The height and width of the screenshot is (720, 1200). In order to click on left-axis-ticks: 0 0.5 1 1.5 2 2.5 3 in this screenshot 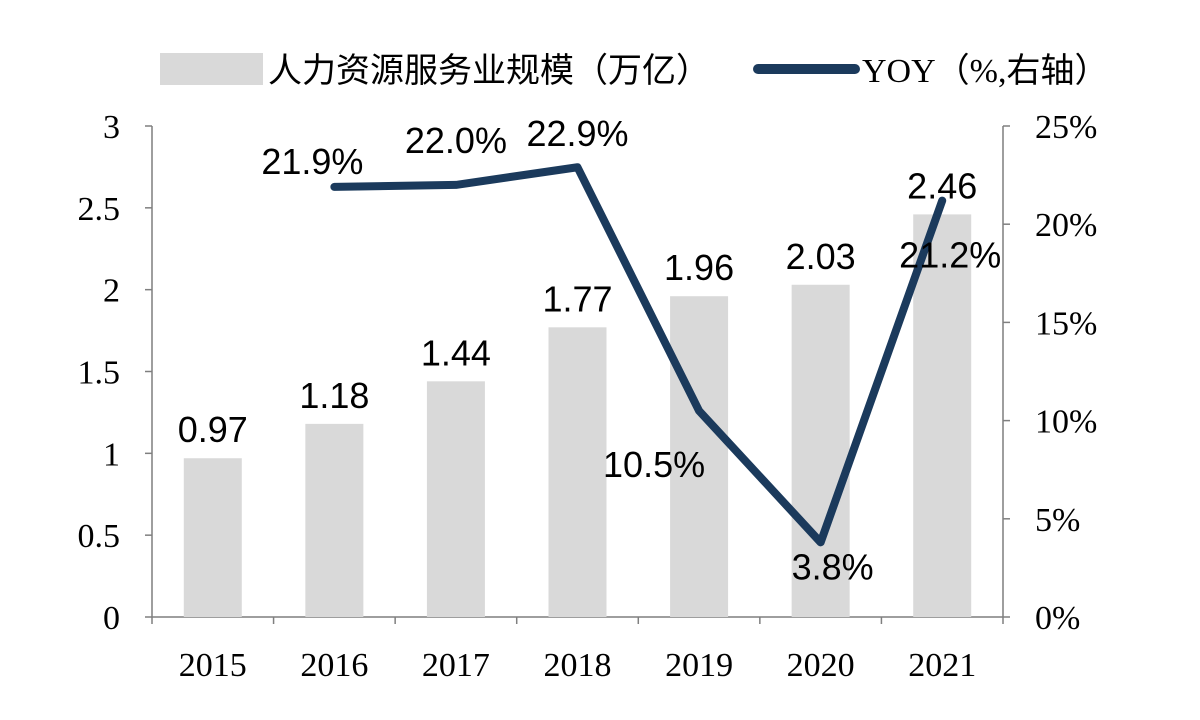, I will do `click(115, 373)`.